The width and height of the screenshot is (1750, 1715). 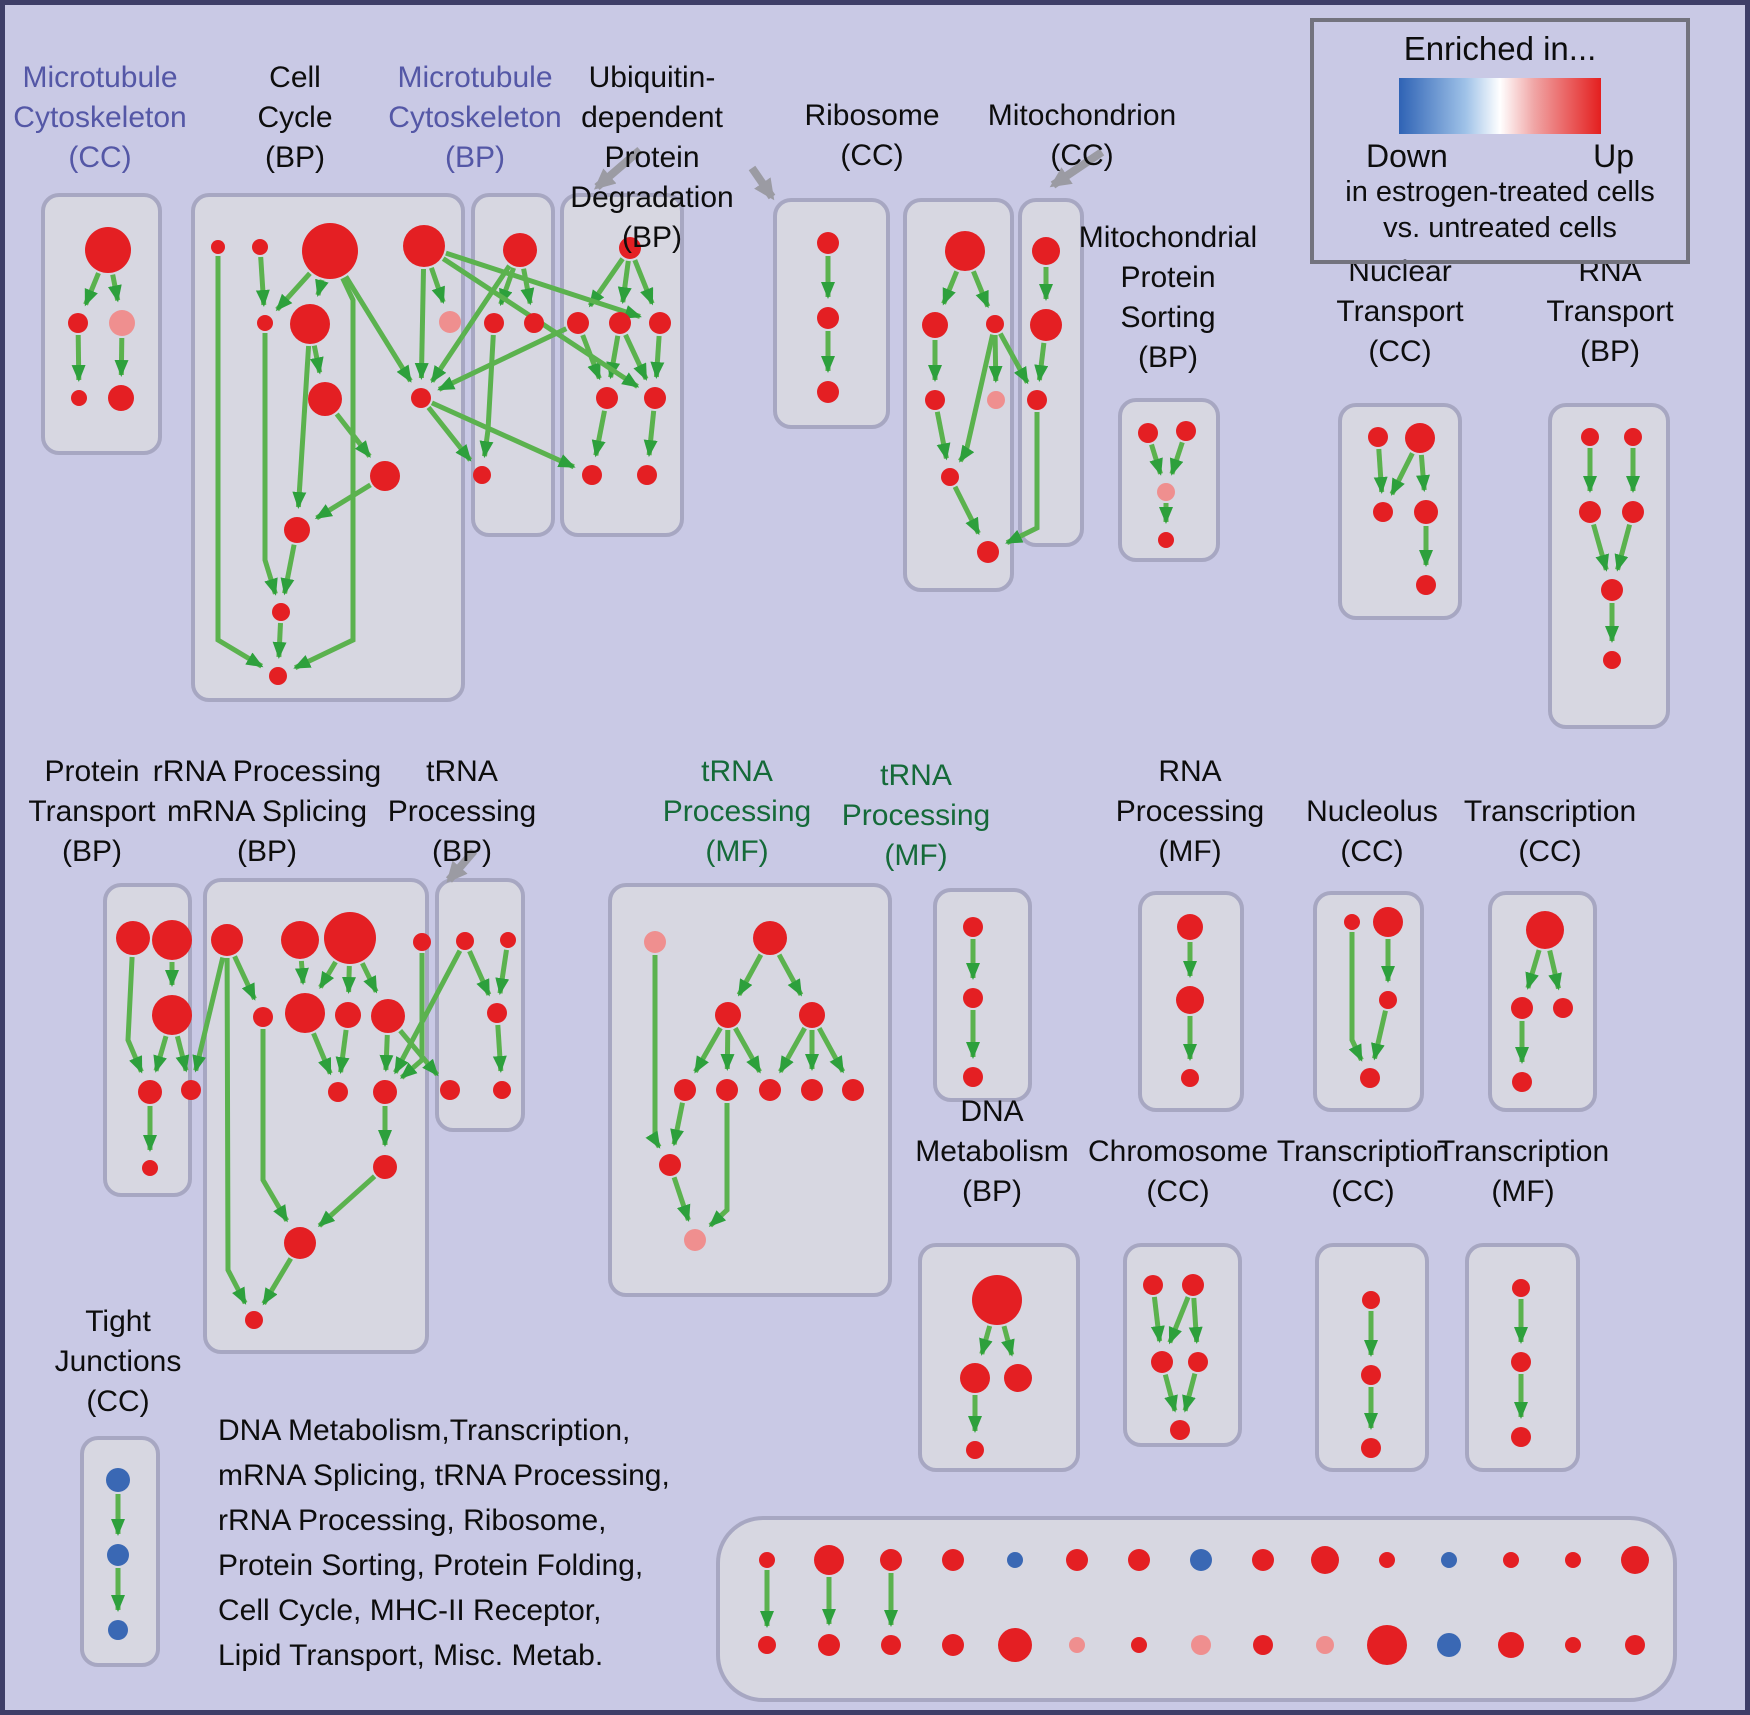 What do you see at coordinates (1407, 156) in the screenshot?
I see `legend-down-label: Down` at bounding box center [1407, 156].